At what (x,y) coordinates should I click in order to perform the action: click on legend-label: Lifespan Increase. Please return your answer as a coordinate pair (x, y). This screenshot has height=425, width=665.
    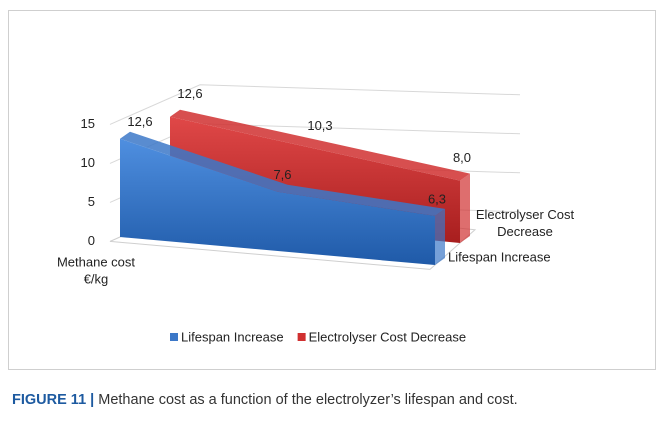
    Looking at the image, I should click on (232, 336).